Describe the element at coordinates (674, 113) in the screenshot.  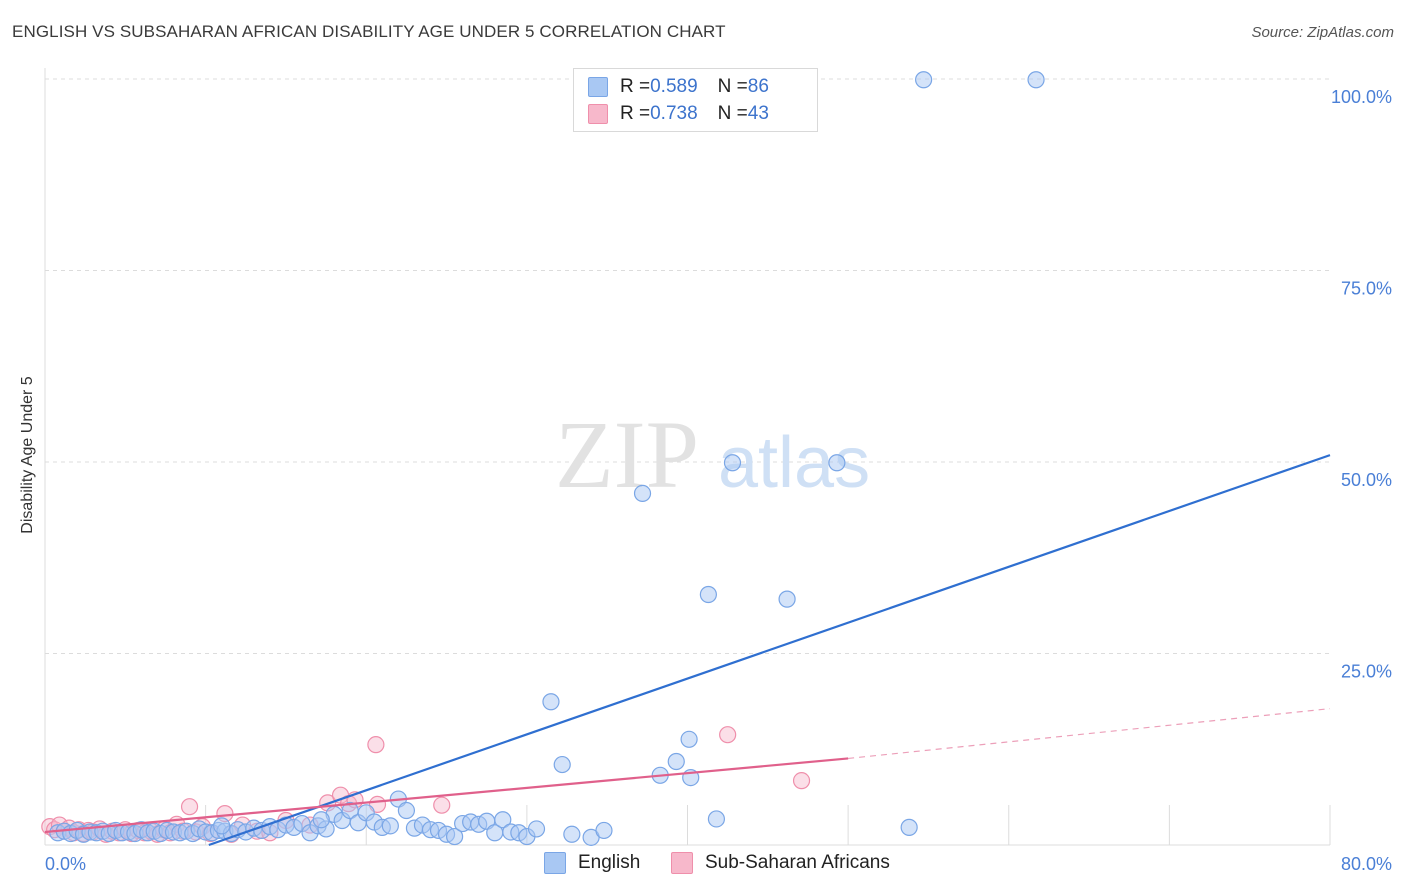
I see `legend-r-value: 0.738` at that location.